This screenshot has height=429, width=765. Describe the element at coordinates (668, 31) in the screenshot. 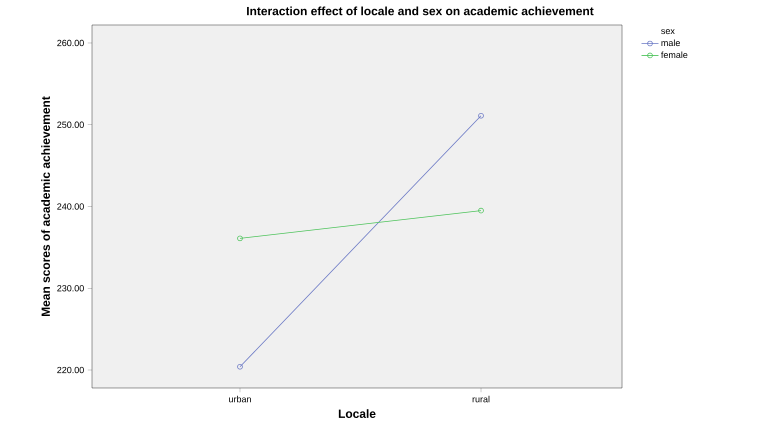

I see `legend-title: sex` at that location.